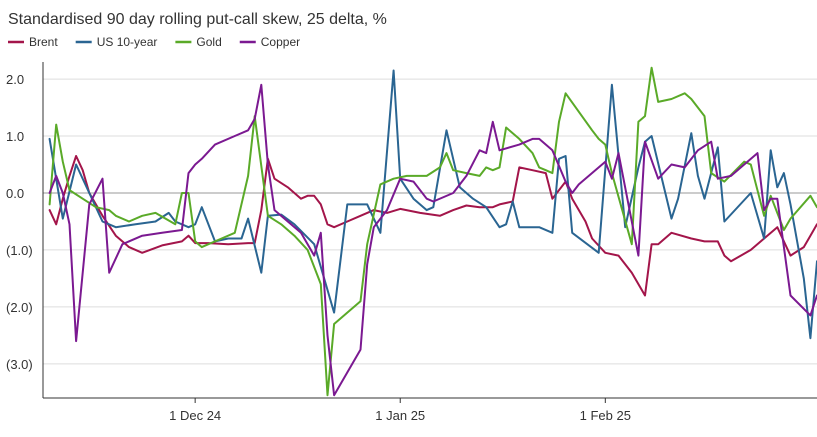  Describe the element at coordinates (43, 42) in the screenshot. I see `legend-label: Brent` at that location.